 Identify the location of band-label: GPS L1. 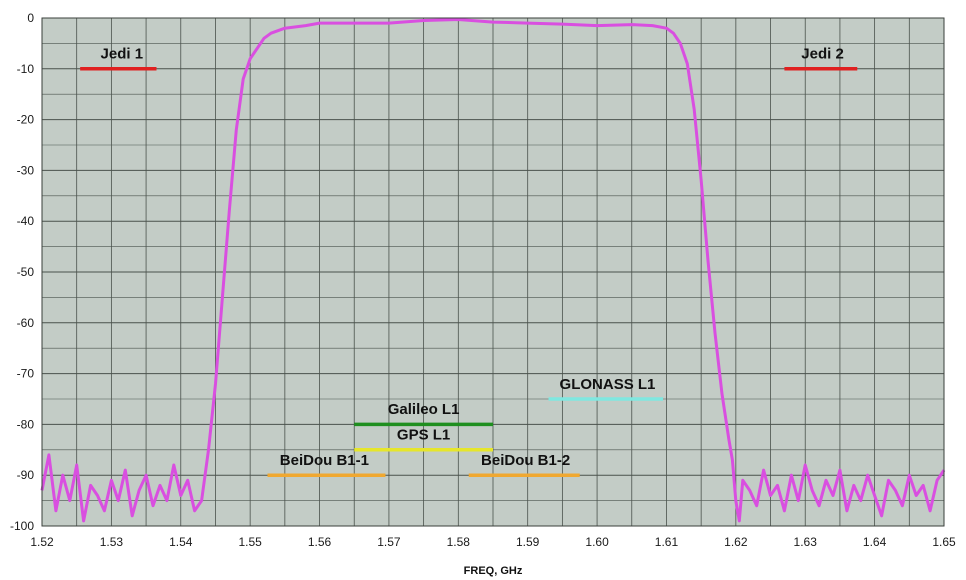
(423, 435).